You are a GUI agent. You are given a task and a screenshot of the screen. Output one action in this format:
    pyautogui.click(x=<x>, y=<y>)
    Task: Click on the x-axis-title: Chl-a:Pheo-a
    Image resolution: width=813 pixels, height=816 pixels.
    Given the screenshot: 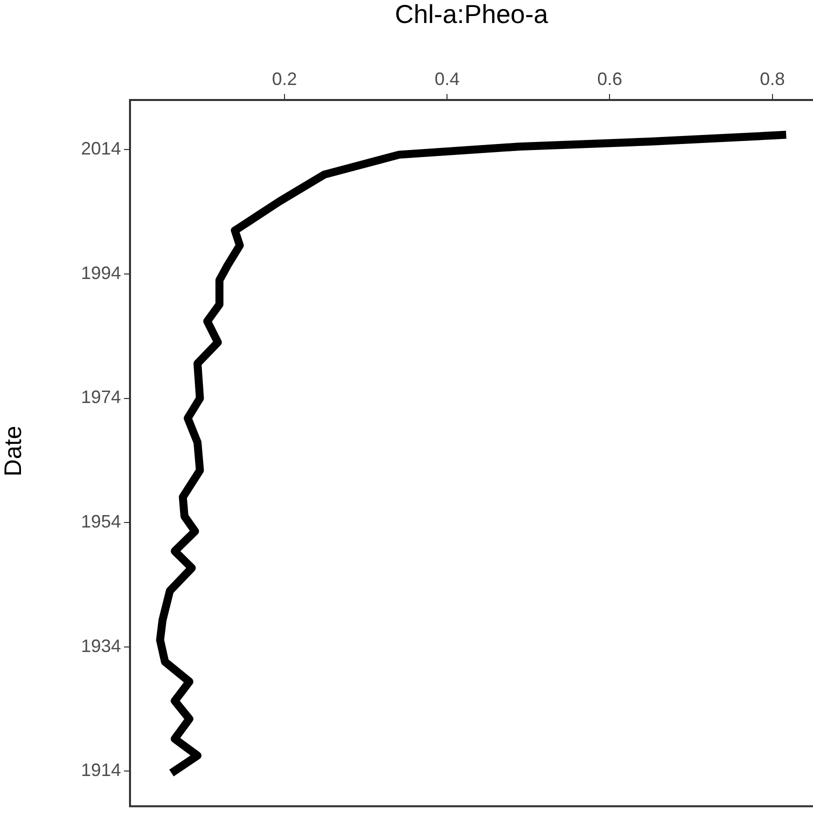 What is the action you would take?
    pyautogui.click(x=471, y=14)
    